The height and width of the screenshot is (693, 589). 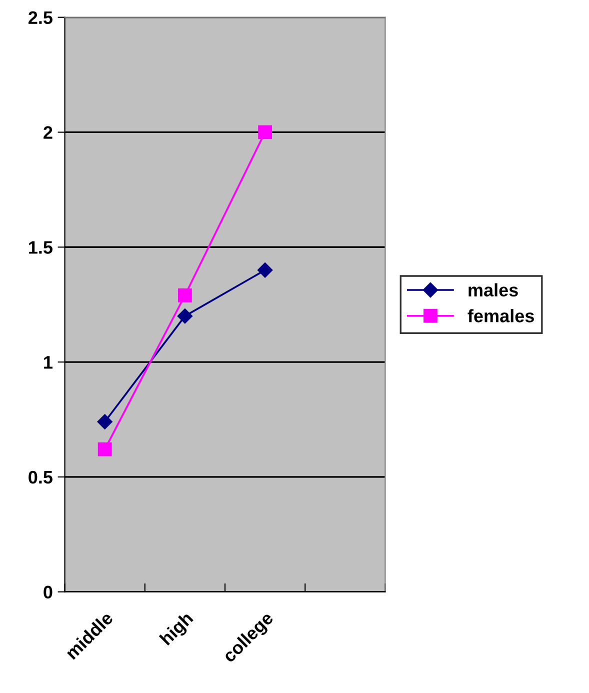 I want to click on y-tick-label: 0, so click(x=48, y=592).